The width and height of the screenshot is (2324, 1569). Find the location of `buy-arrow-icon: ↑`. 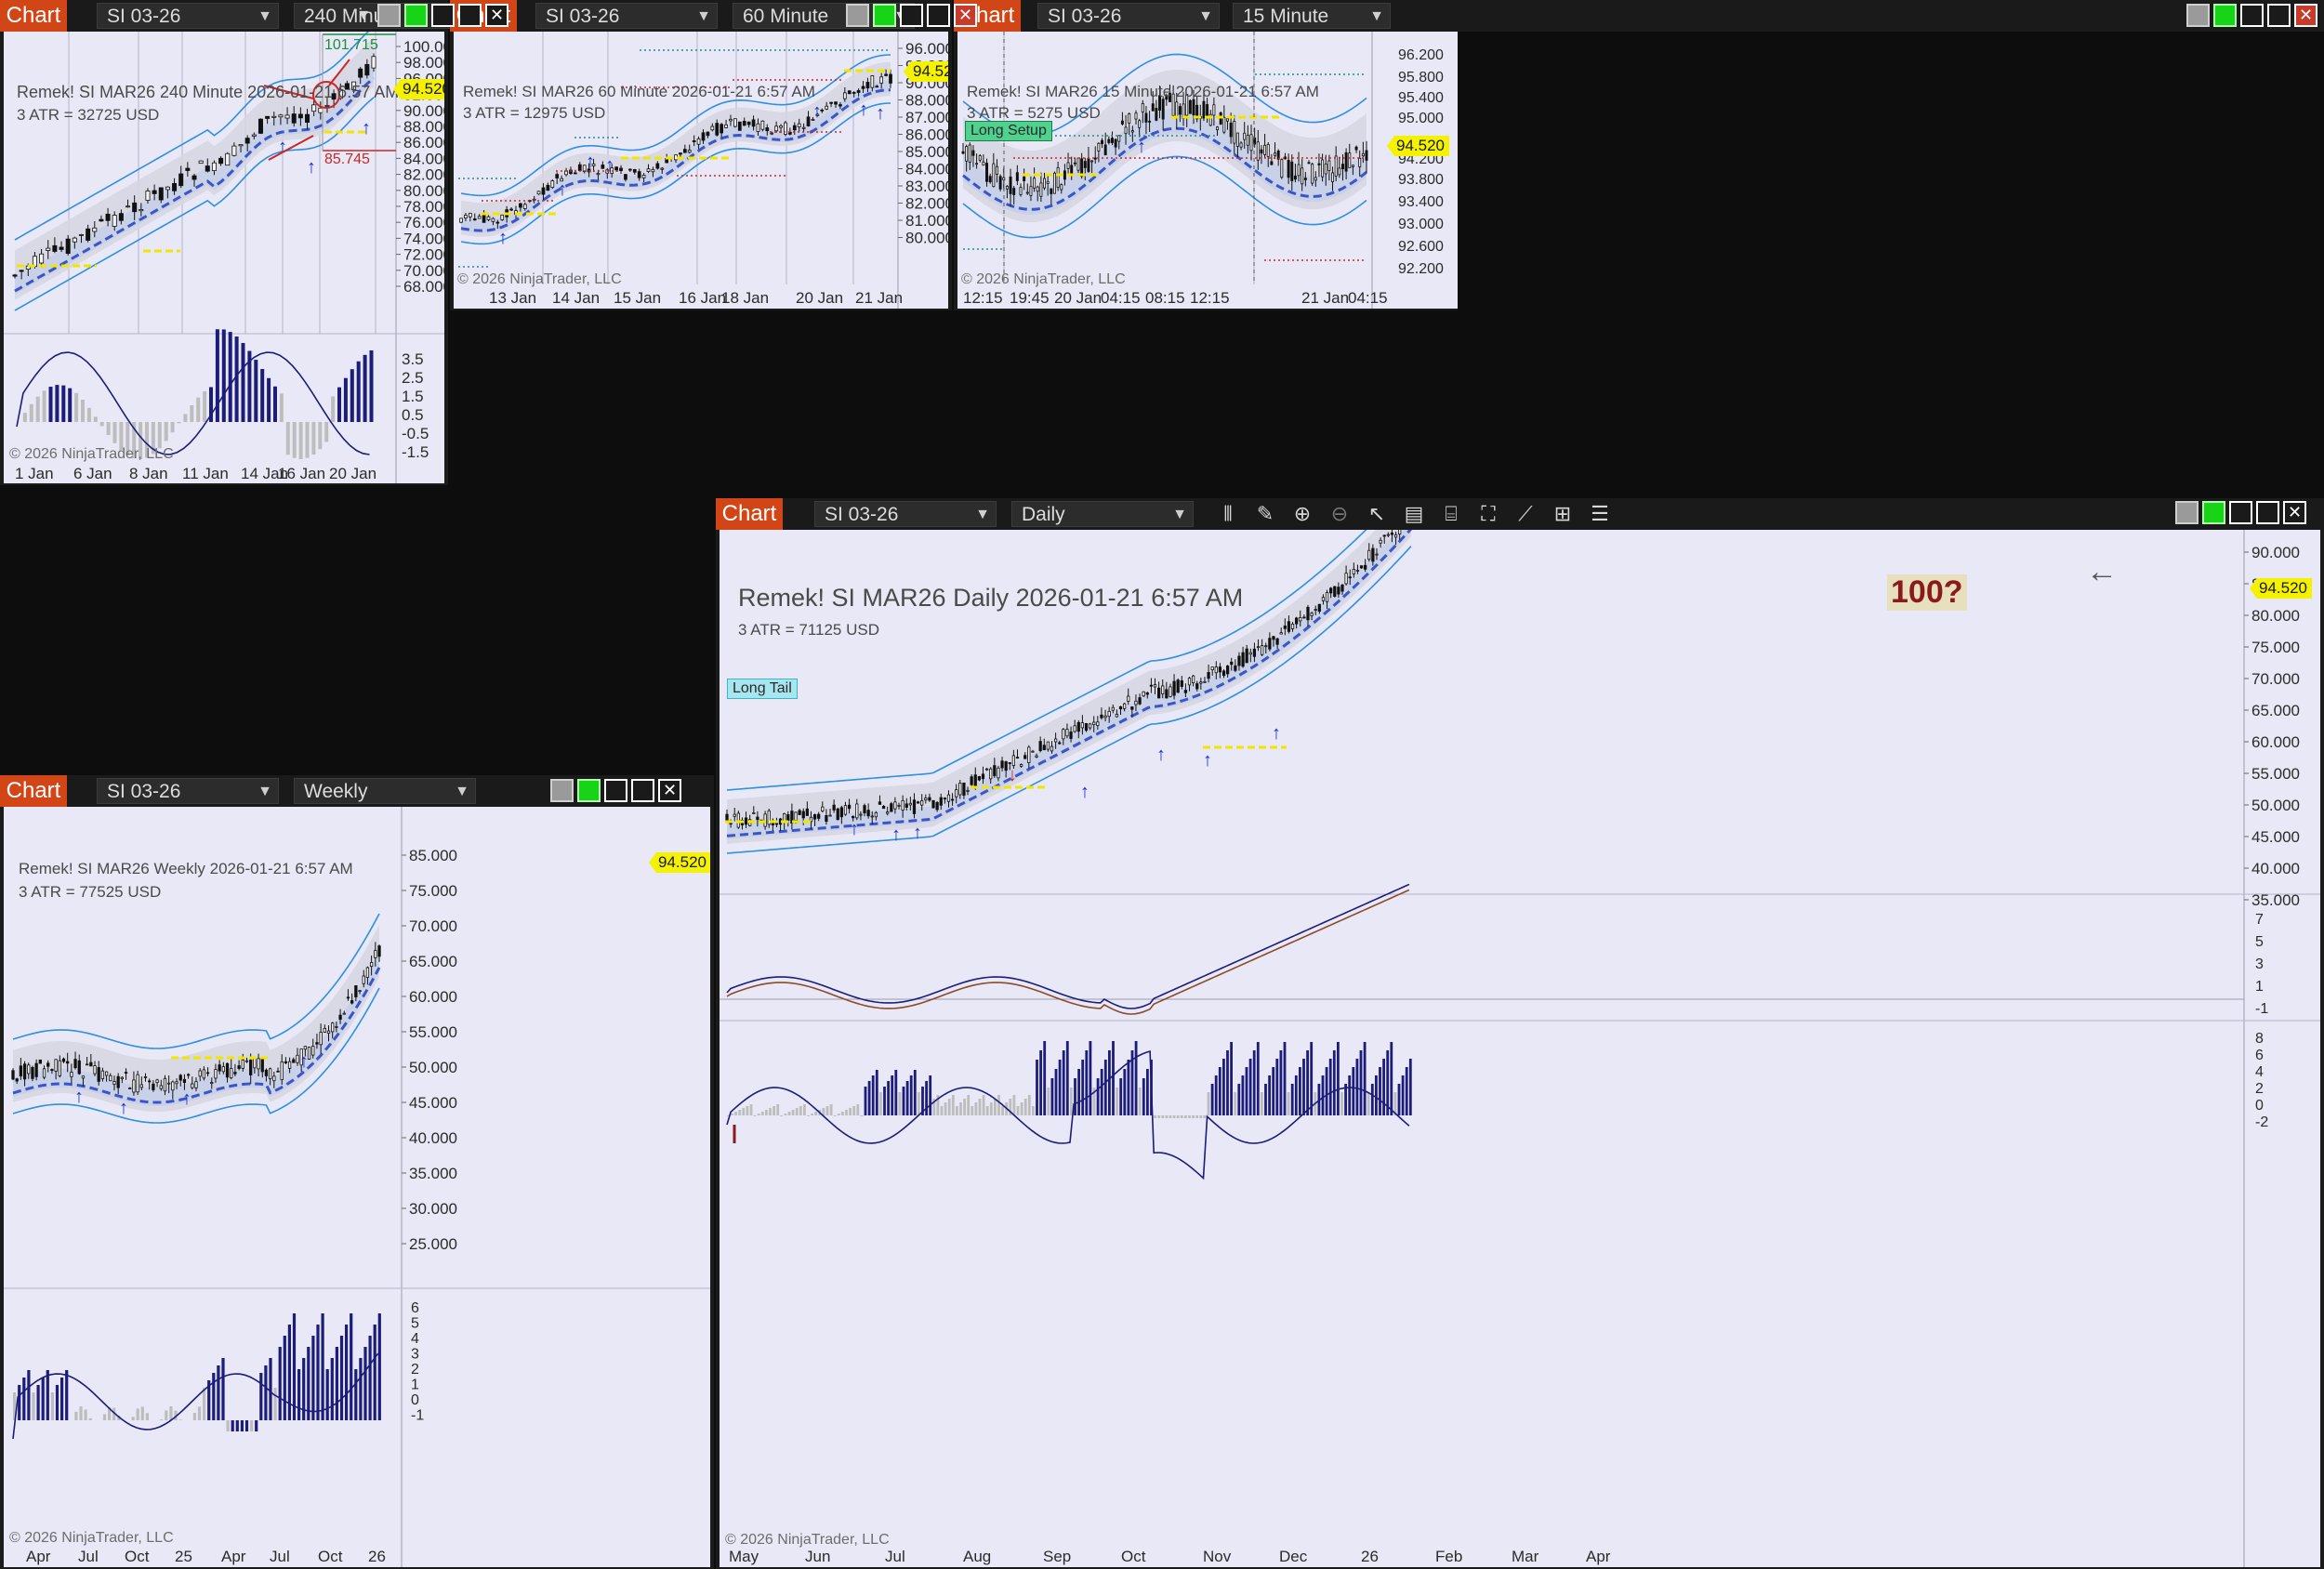

buy-arrow-icon: ↑ is located at coordinates (854, 829).